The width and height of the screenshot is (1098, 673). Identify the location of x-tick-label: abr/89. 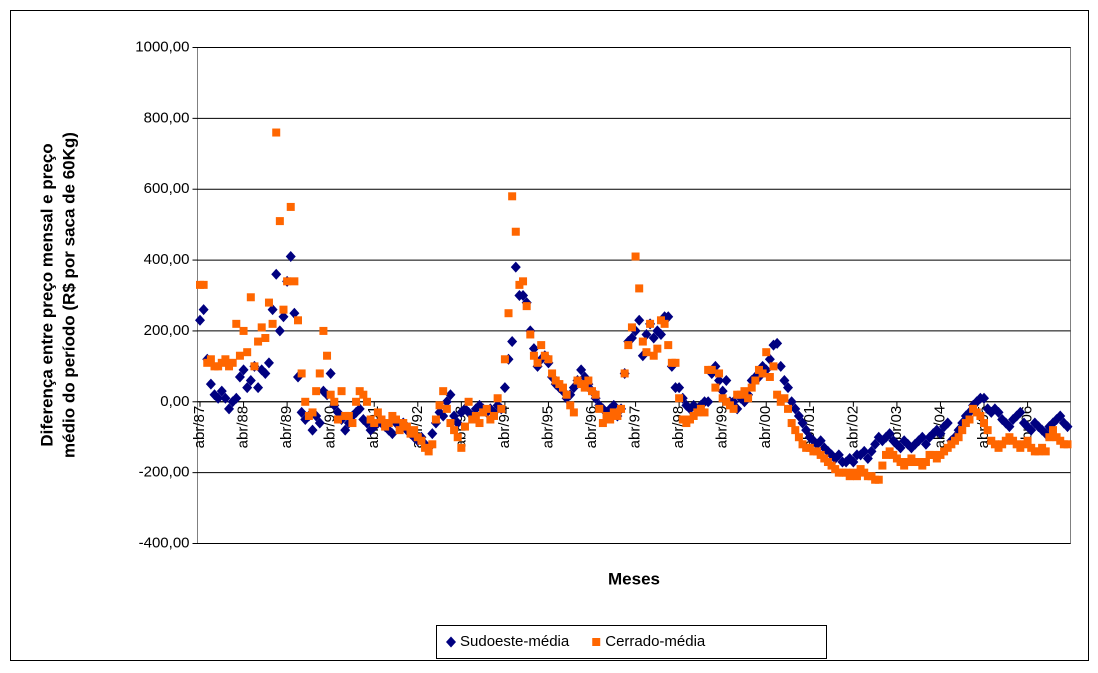
(286, 427).